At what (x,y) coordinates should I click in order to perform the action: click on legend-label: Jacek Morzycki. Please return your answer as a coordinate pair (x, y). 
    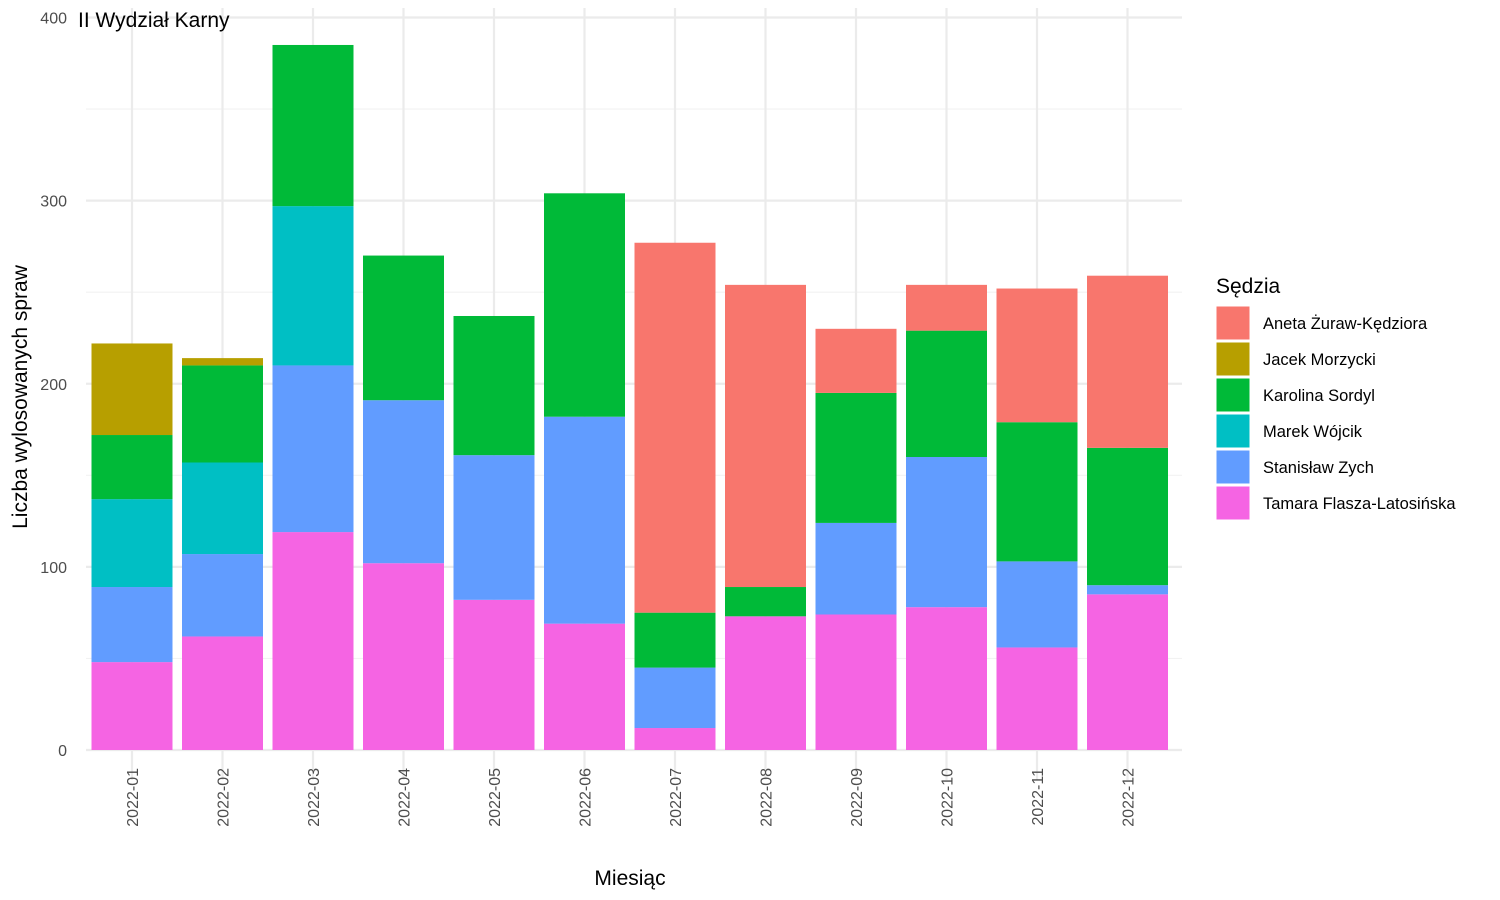
    Looking at the image, I should click on (1319, 360).